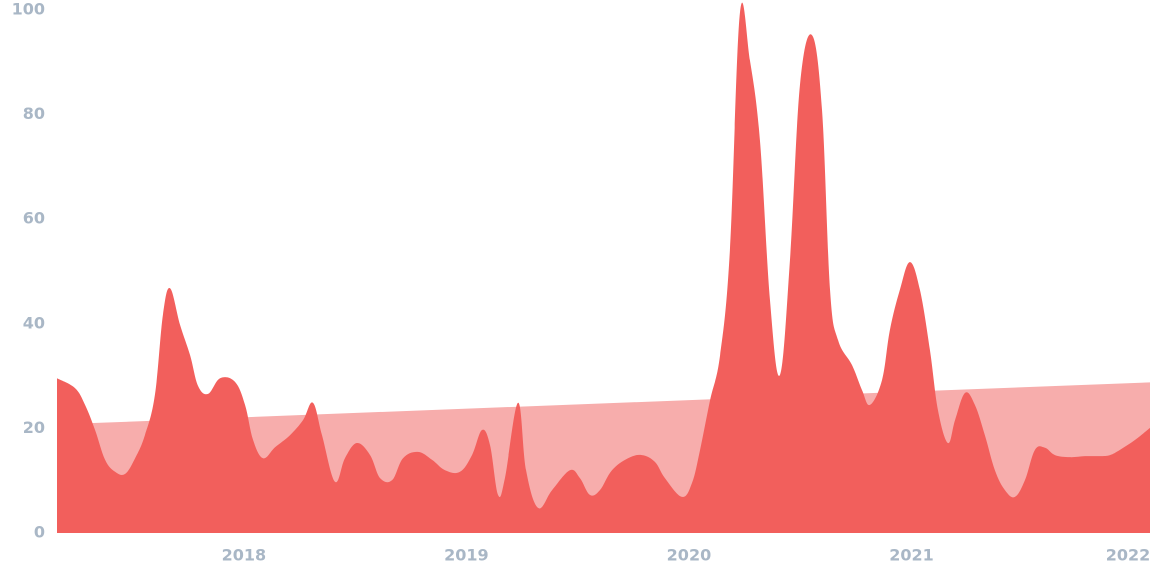  Describe the element at coordinates (244, 555) in the screenshot. I see `x-tick-label: 2018` at that location.